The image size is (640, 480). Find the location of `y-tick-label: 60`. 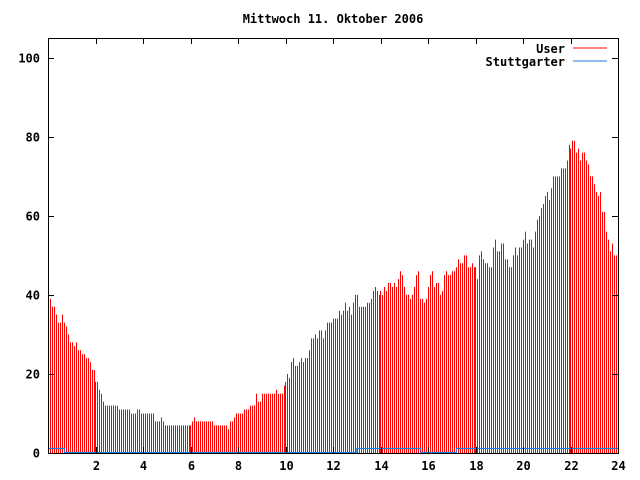

y-tick-label: 60 is located at coordinates (33, 217).